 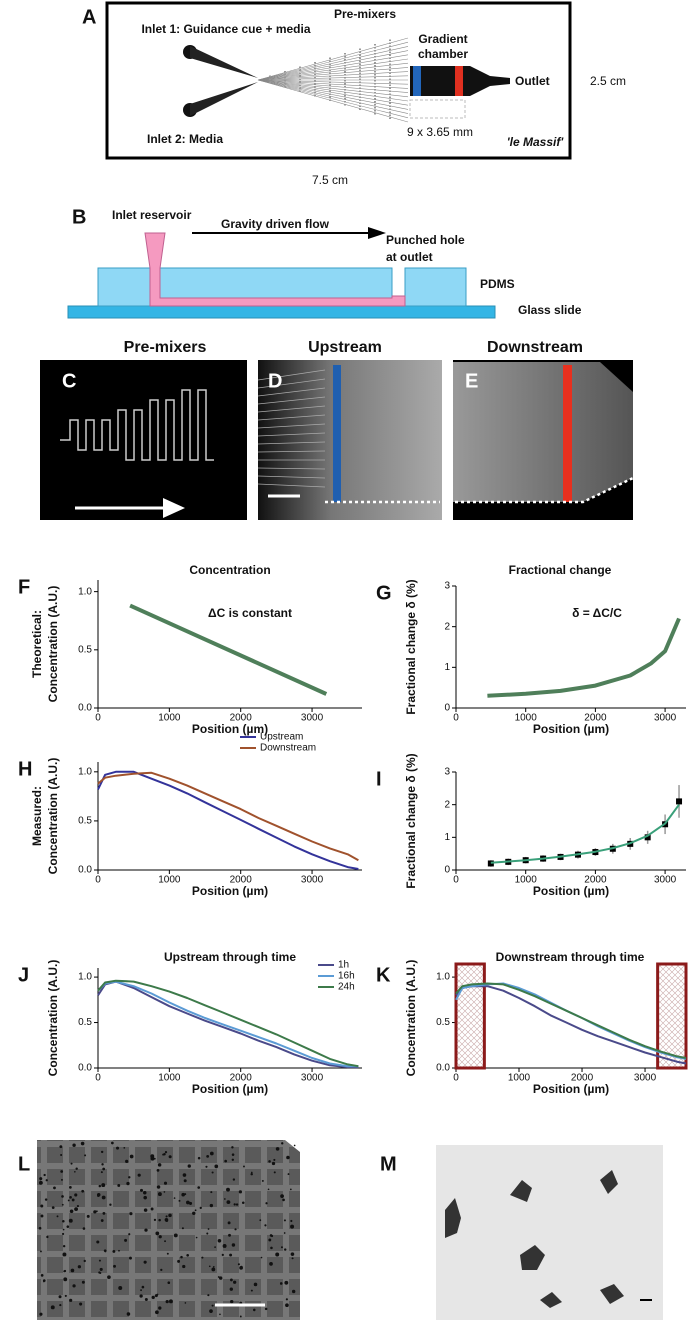 I want to click on label: Pre-mixers, so click(x=365, y=14).